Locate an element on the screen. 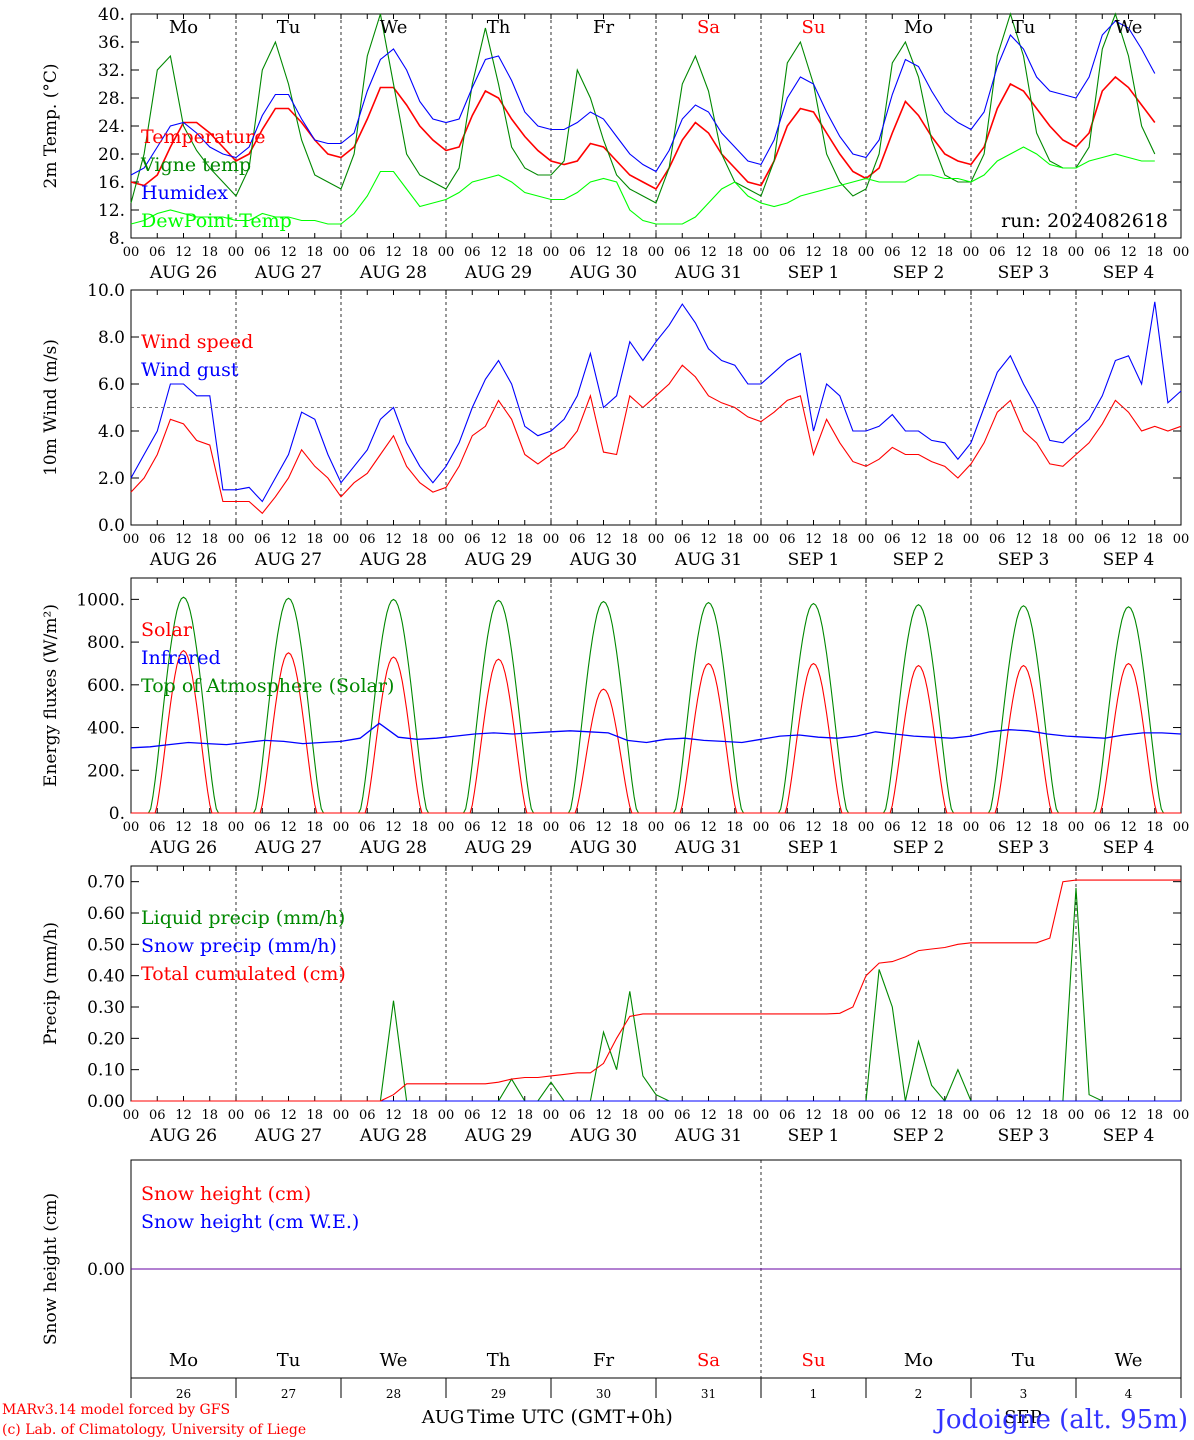 This screenshot has height=1440, width=1194. day-number-label: 3 is located at coordinates (1024, 1394).